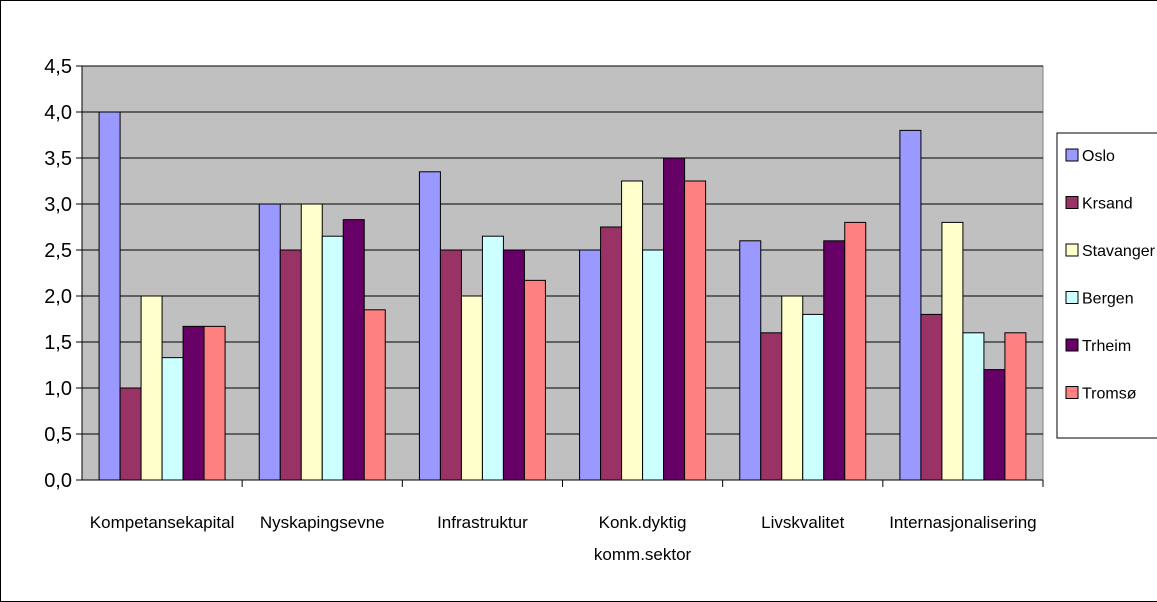 The width and height of the screenshot is (1157, 602). I want to click on y-tick-label: 2,0, so click(58, 297).